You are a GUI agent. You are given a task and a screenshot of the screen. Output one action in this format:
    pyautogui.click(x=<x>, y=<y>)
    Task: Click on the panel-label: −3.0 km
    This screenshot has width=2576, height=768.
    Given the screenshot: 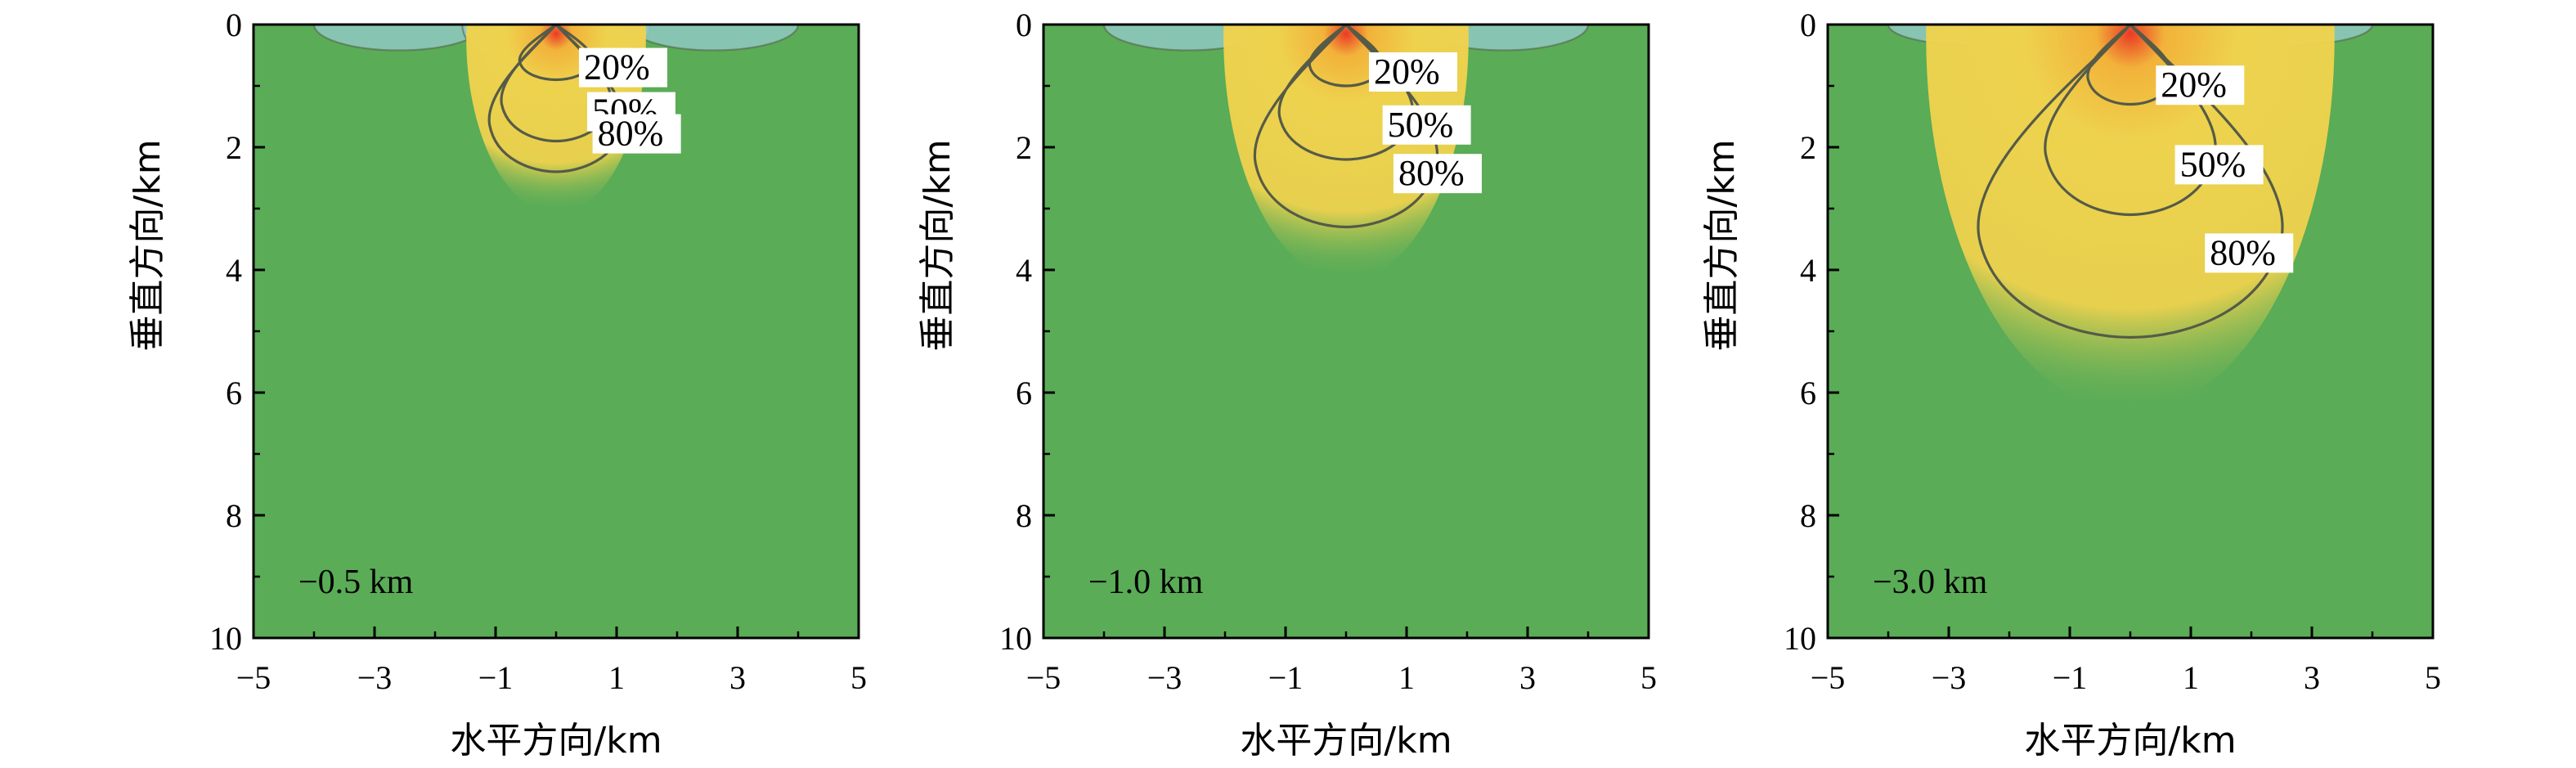 What is the action you would take?
    pyautogui.click(x=1930, y=582)
    